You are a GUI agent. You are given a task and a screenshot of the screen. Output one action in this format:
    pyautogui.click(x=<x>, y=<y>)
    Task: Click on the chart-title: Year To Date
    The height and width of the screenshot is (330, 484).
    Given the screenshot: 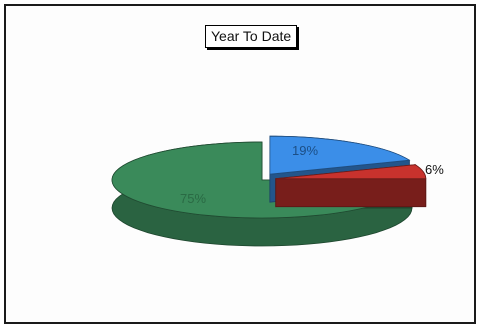 What is the action you would take?
    pyautogui.click(x=251, y=36)
    